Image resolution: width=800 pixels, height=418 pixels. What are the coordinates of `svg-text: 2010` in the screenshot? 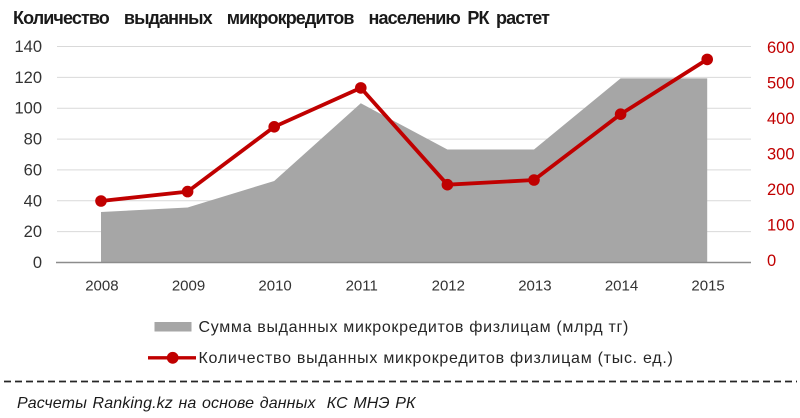 It's located at (274, 286).